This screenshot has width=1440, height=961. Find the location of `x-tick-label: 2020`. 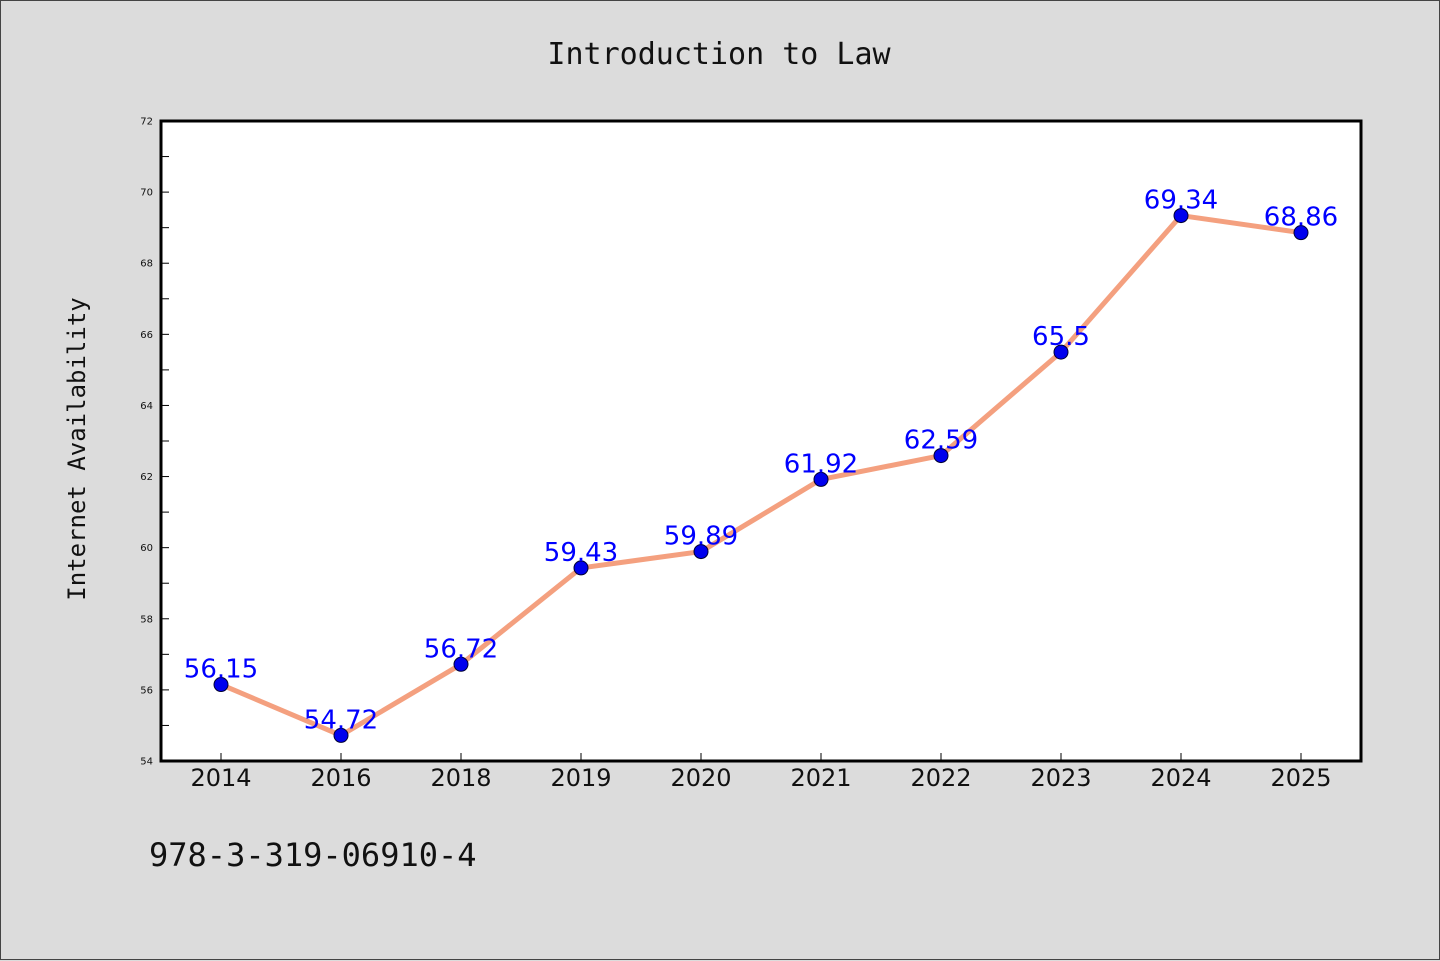

x-tick-label: 2020 is located at coordinates (700, 778).